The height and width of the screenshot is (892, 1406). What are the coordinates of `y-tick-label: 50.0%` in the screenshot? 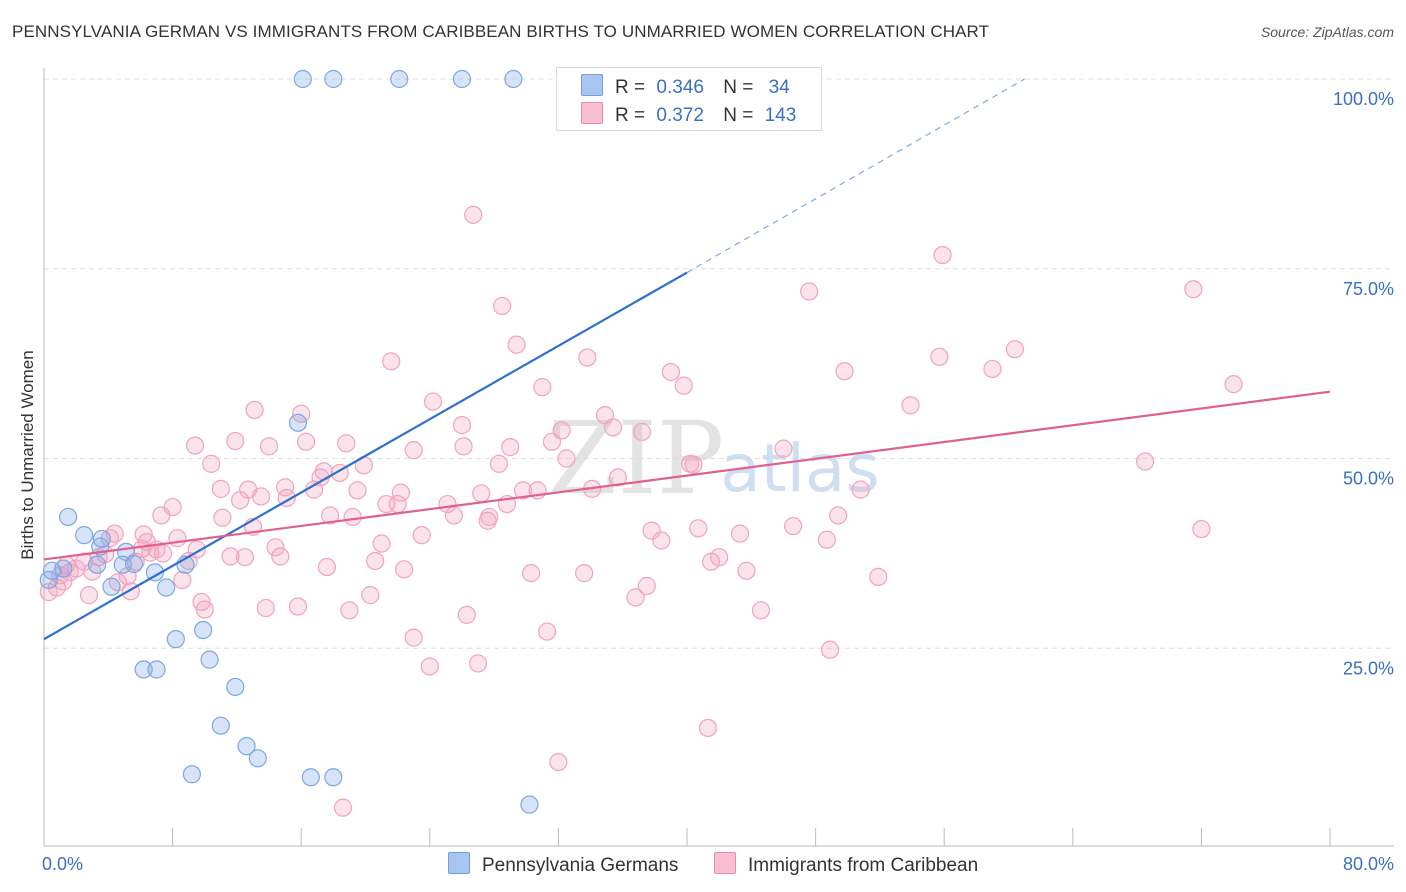 It's located at (1368, 479).